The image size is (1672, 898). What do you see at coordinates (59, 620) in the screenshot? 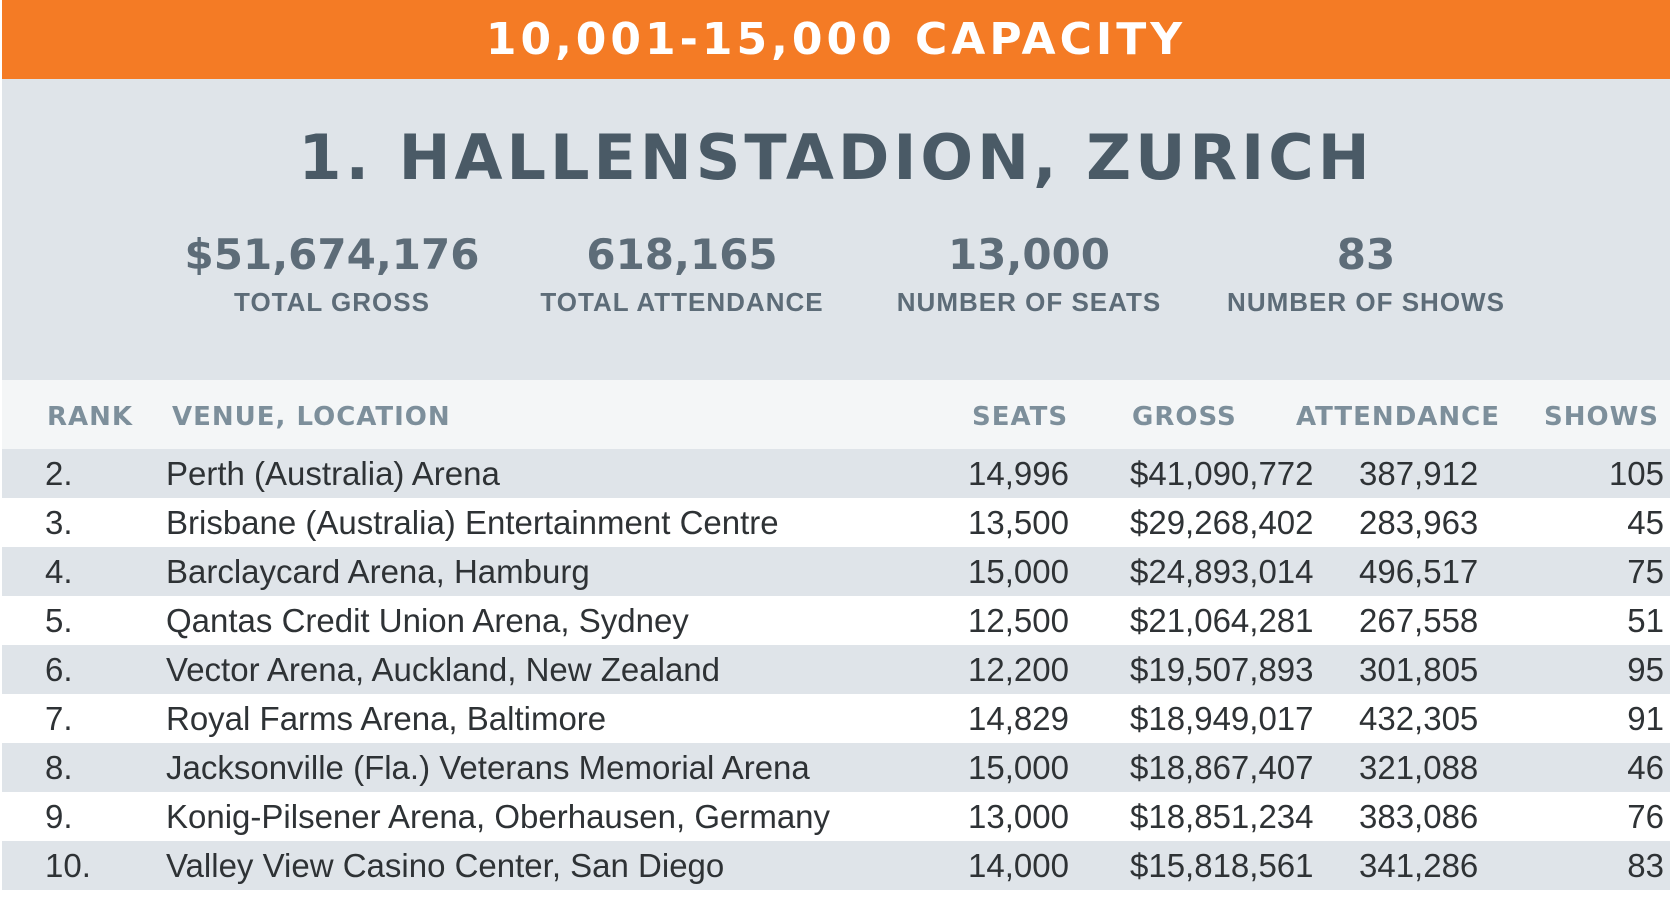
I see `cell-rank: 5.` at bounding box center [59, 620].